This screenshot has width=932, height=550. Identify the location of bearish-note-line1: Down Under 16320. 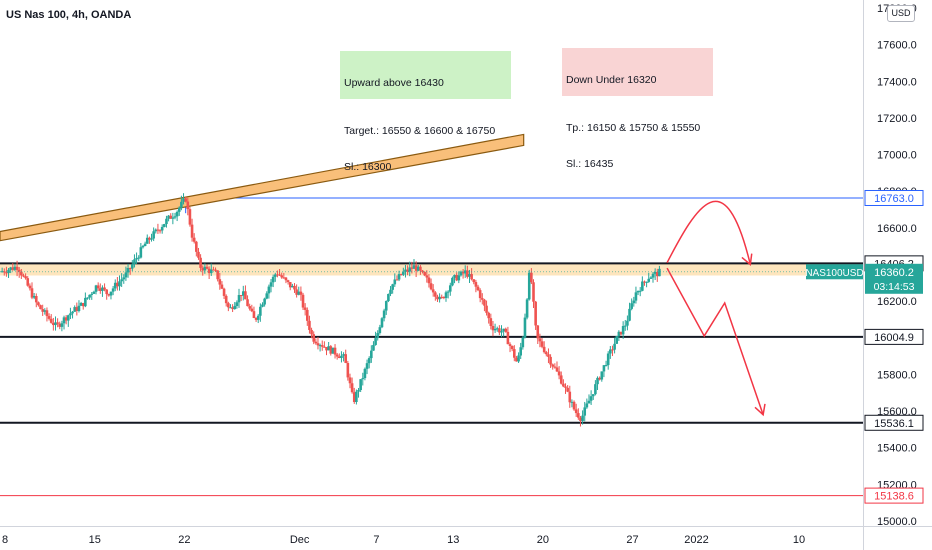
(611, 80).